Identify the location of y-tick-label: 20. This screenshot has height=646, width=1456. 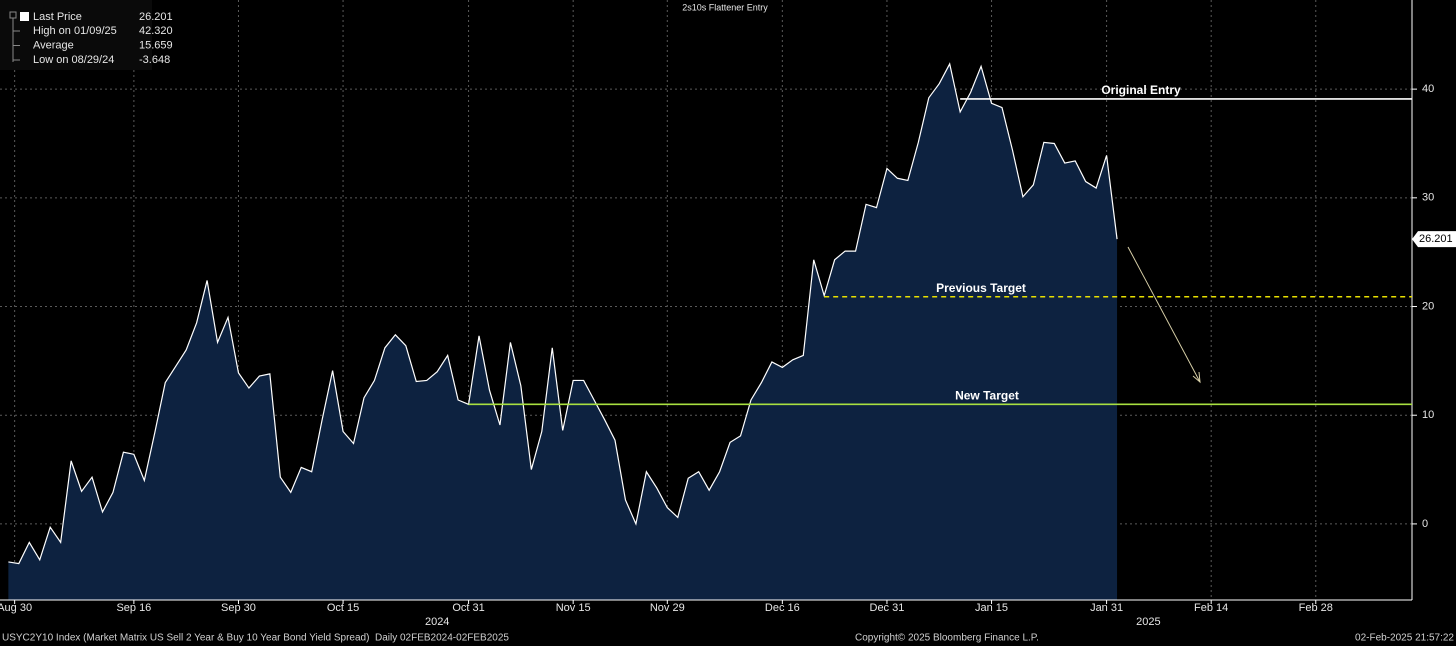
(1428, 306).